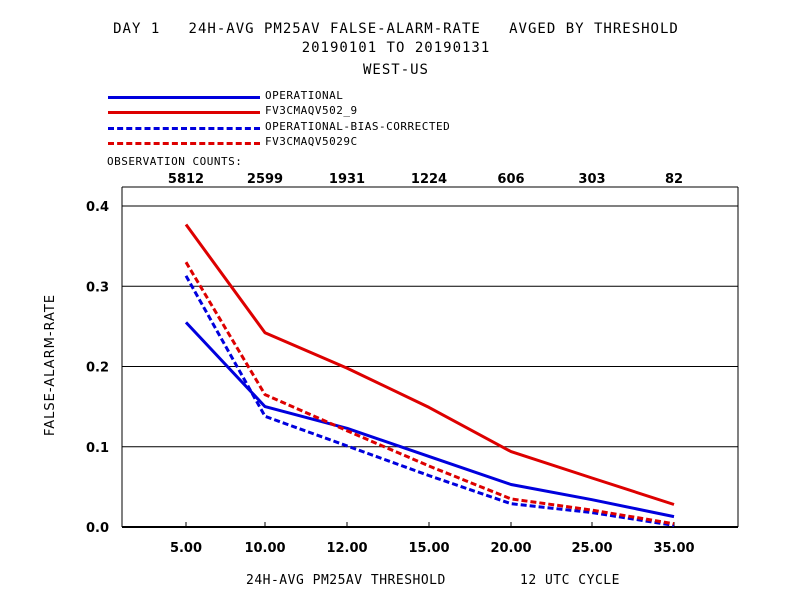 Image resolution: width=792 pixels, height=612 pixels. What do you see at coordinates (428, 548) in the screenshot?
I see `x-tick-label: 15.00` at bounding box center [428, 548].